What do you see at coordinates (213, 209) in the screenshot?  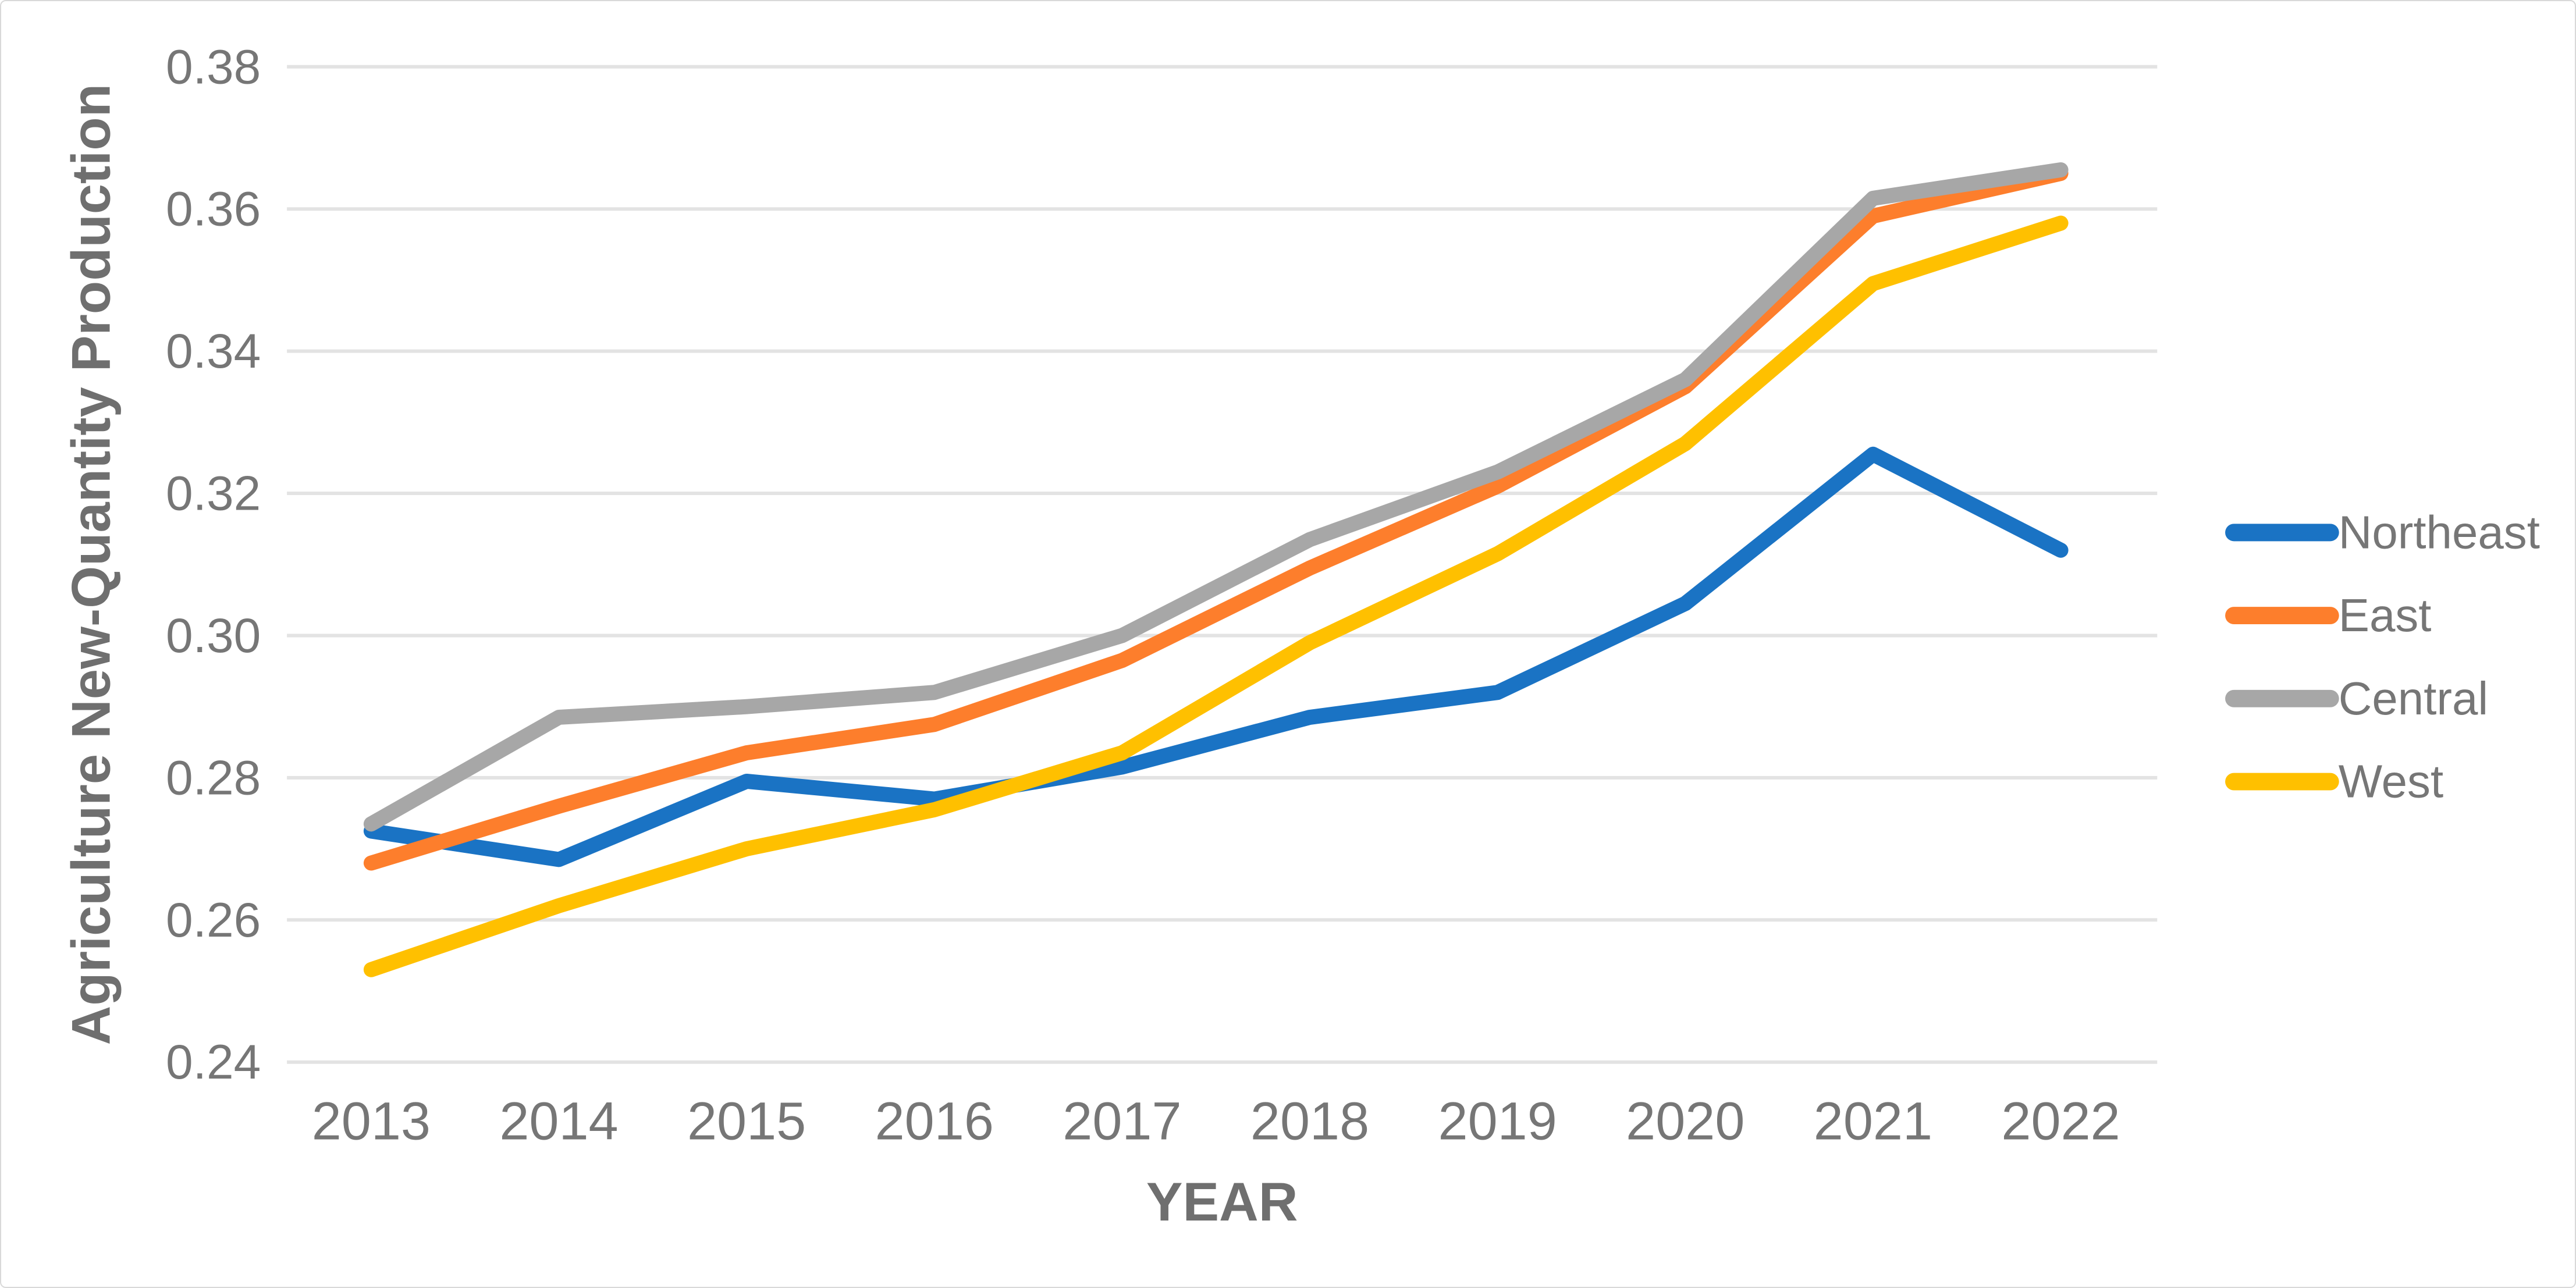 I see `y-tick-label: 0.36` at bounding box center [213, 209].